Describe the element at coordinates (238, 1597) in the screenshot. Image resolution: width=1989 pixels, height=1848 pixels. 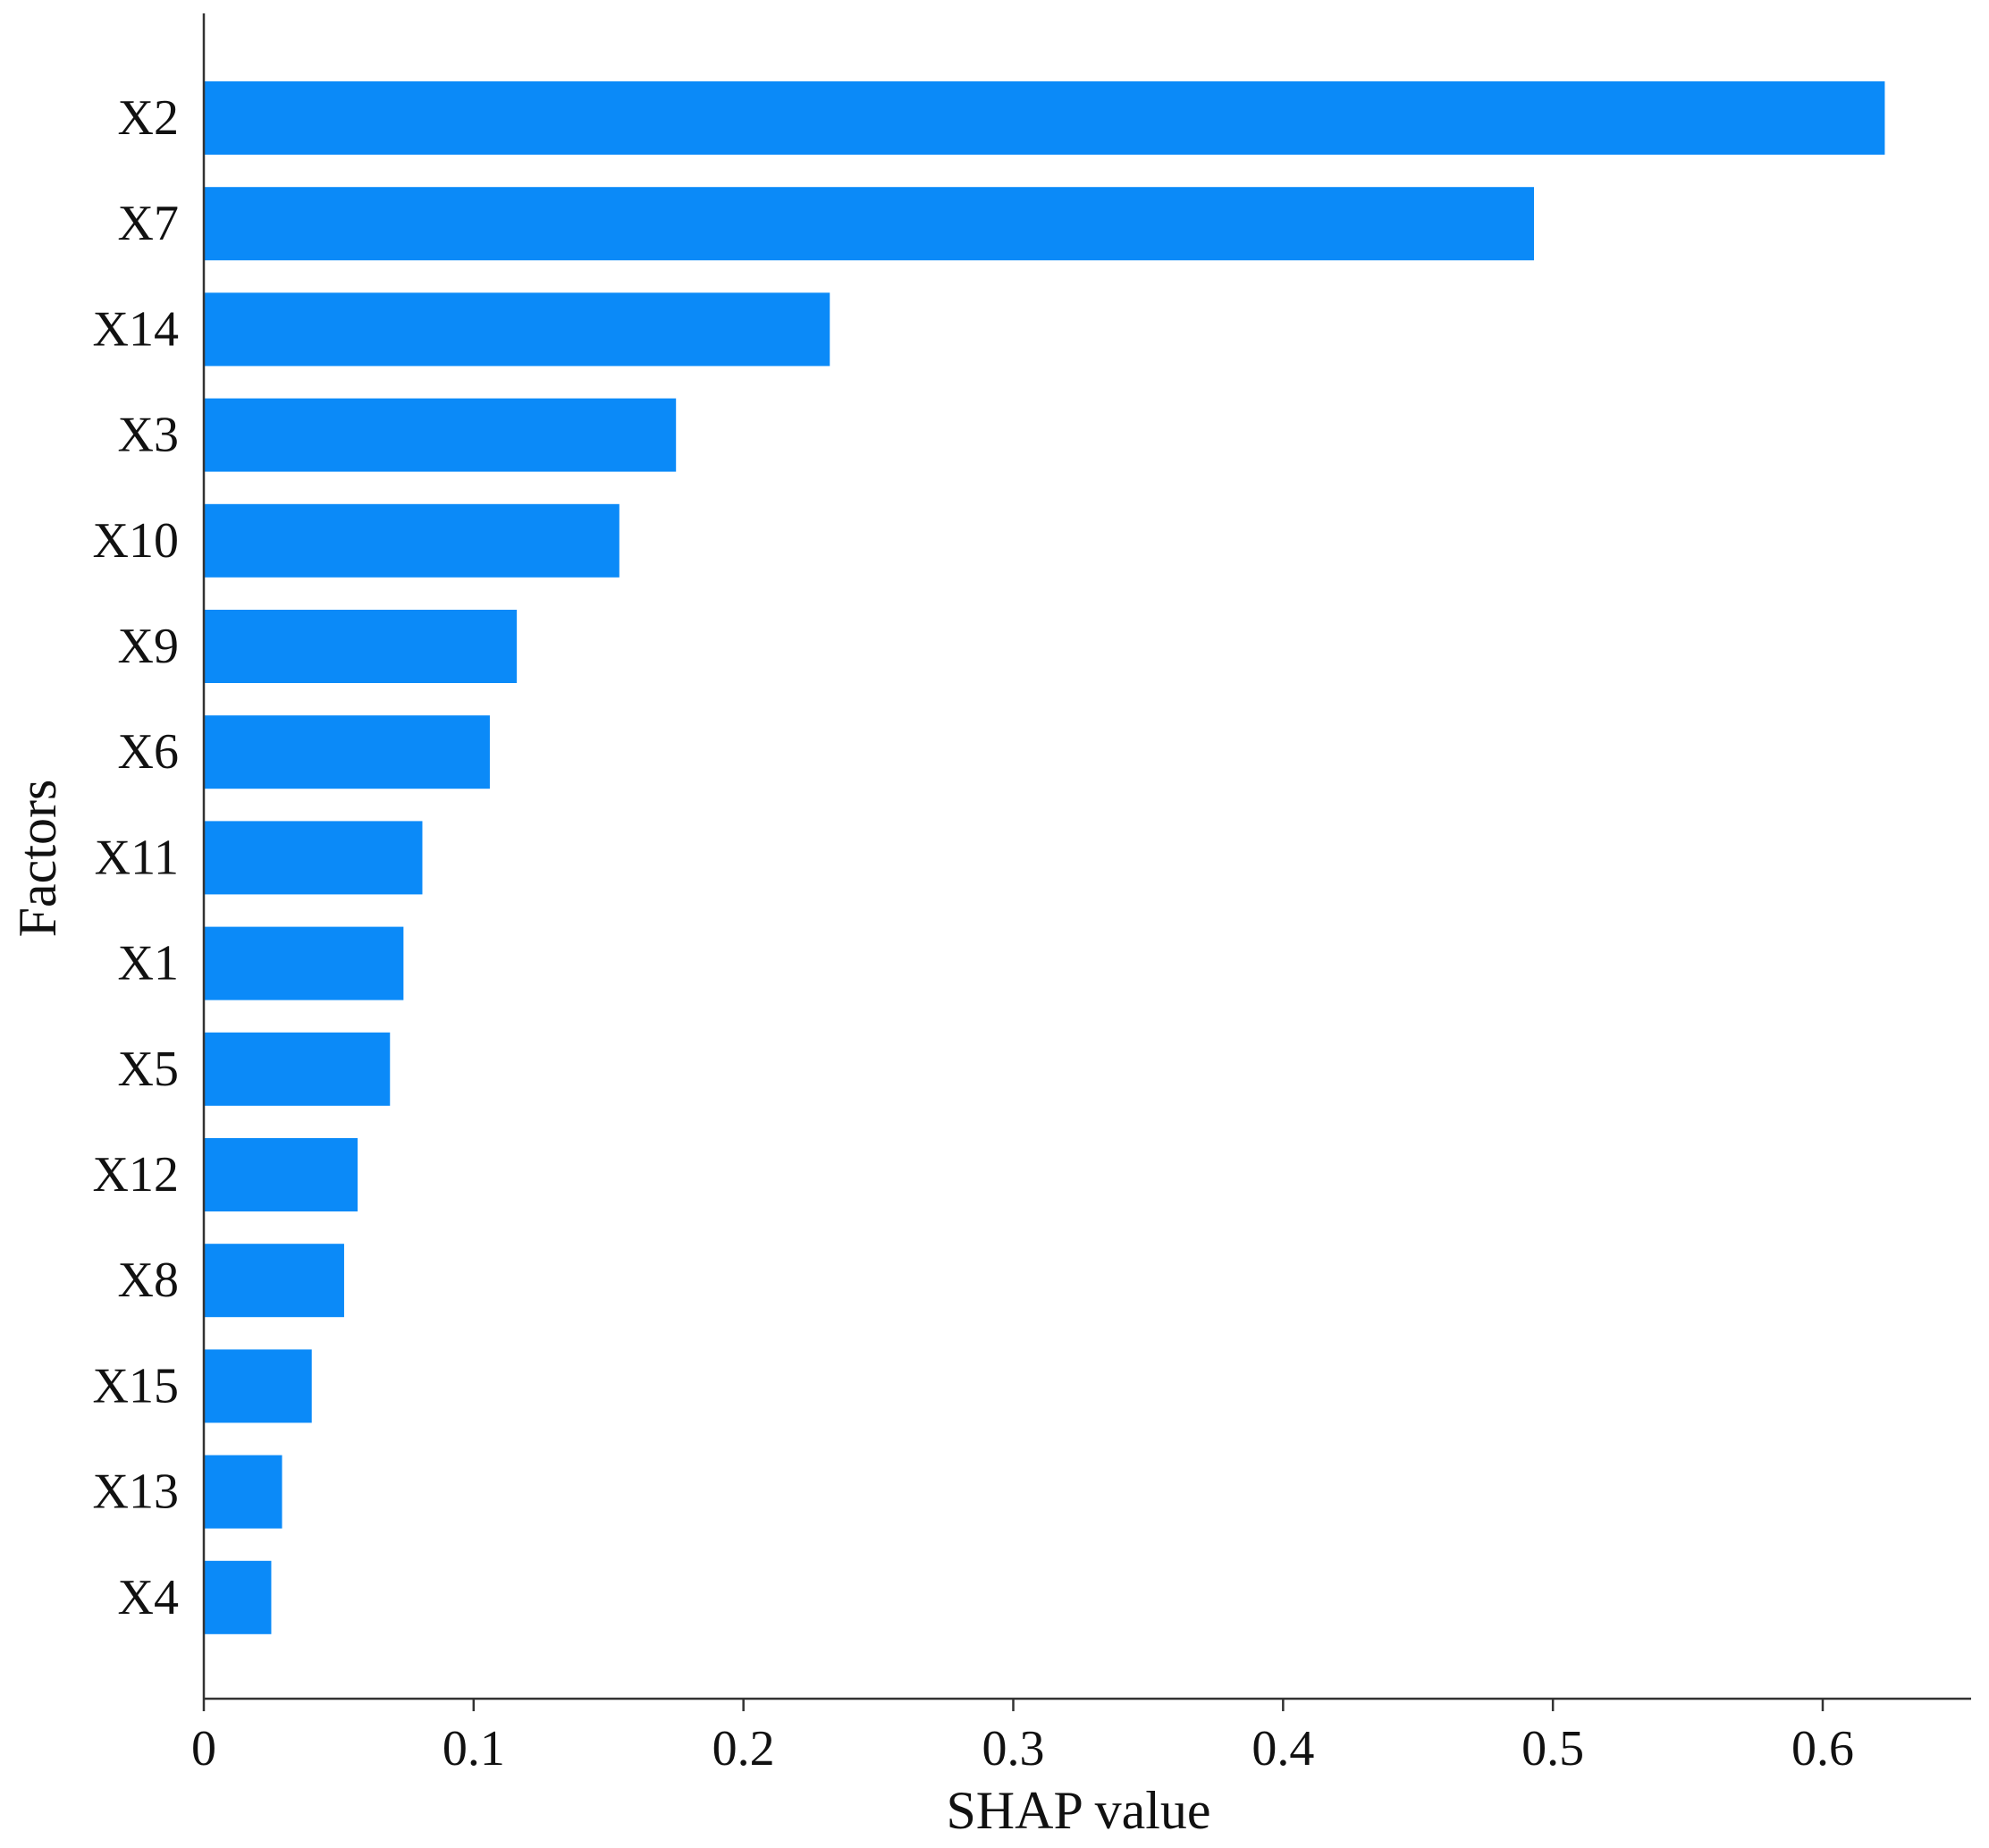
I see `bar-x4` at that location.